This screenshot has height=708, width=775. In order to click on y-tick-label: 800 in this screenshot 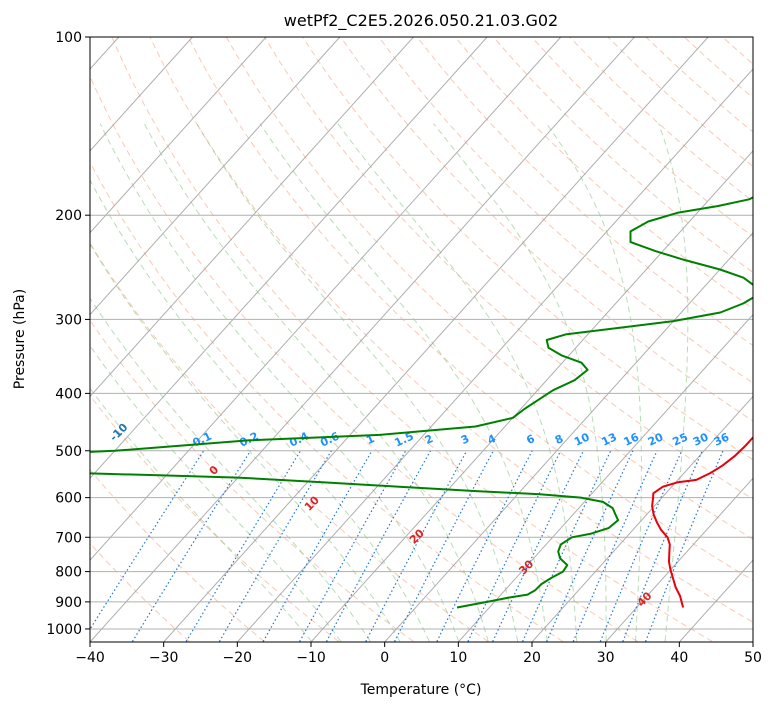, I will do `click(68, 573)`.